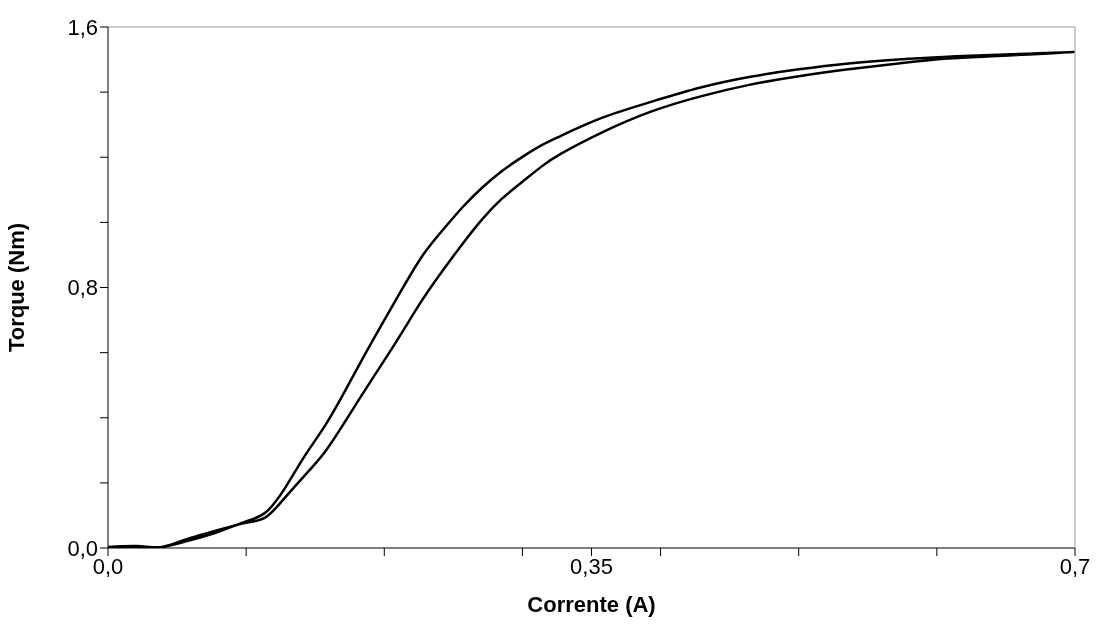 This screenshot has width=1102, height=632. What do you see at coordinates (82, 27) in the screenshot?
I see `y-tick-label: 1,6` at bounding box center [82, 27].